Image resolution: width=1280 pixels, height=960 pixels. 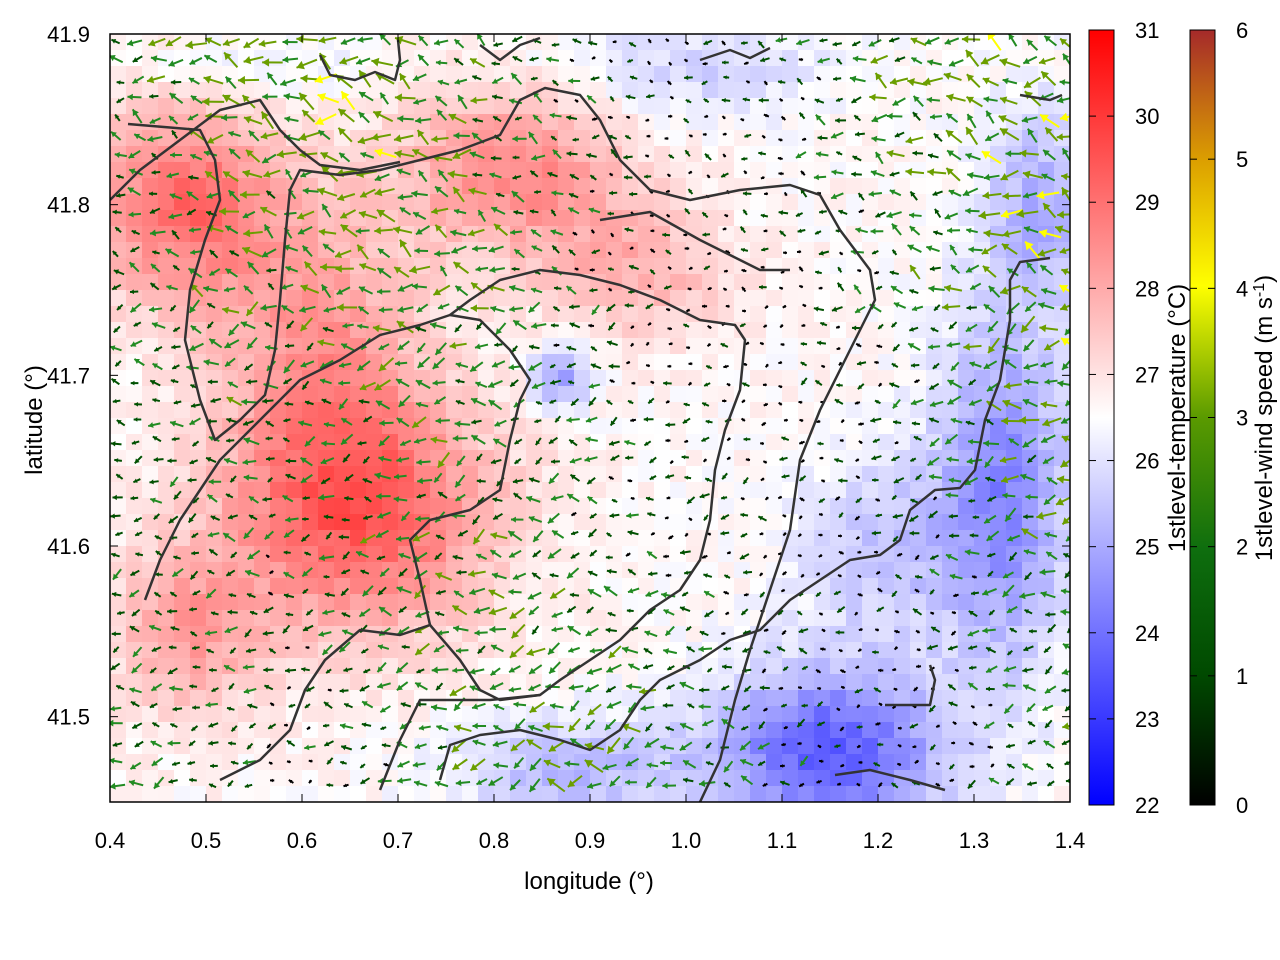 What do you see at coordinates (1242, 159) in the screenshot?
I see `wind-colorbar-tick-label: 5` at bounding box center [1242, 159].